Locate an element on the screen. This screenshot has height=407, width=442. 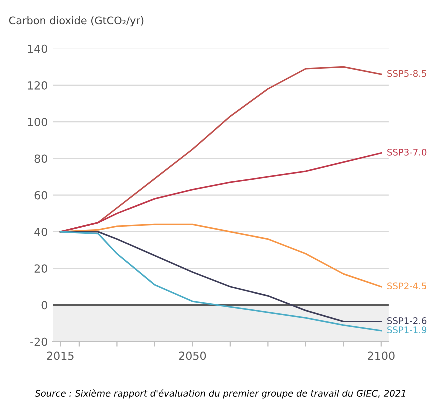
series-label: SSP1-1.9 is located at coordinates (407, 330).